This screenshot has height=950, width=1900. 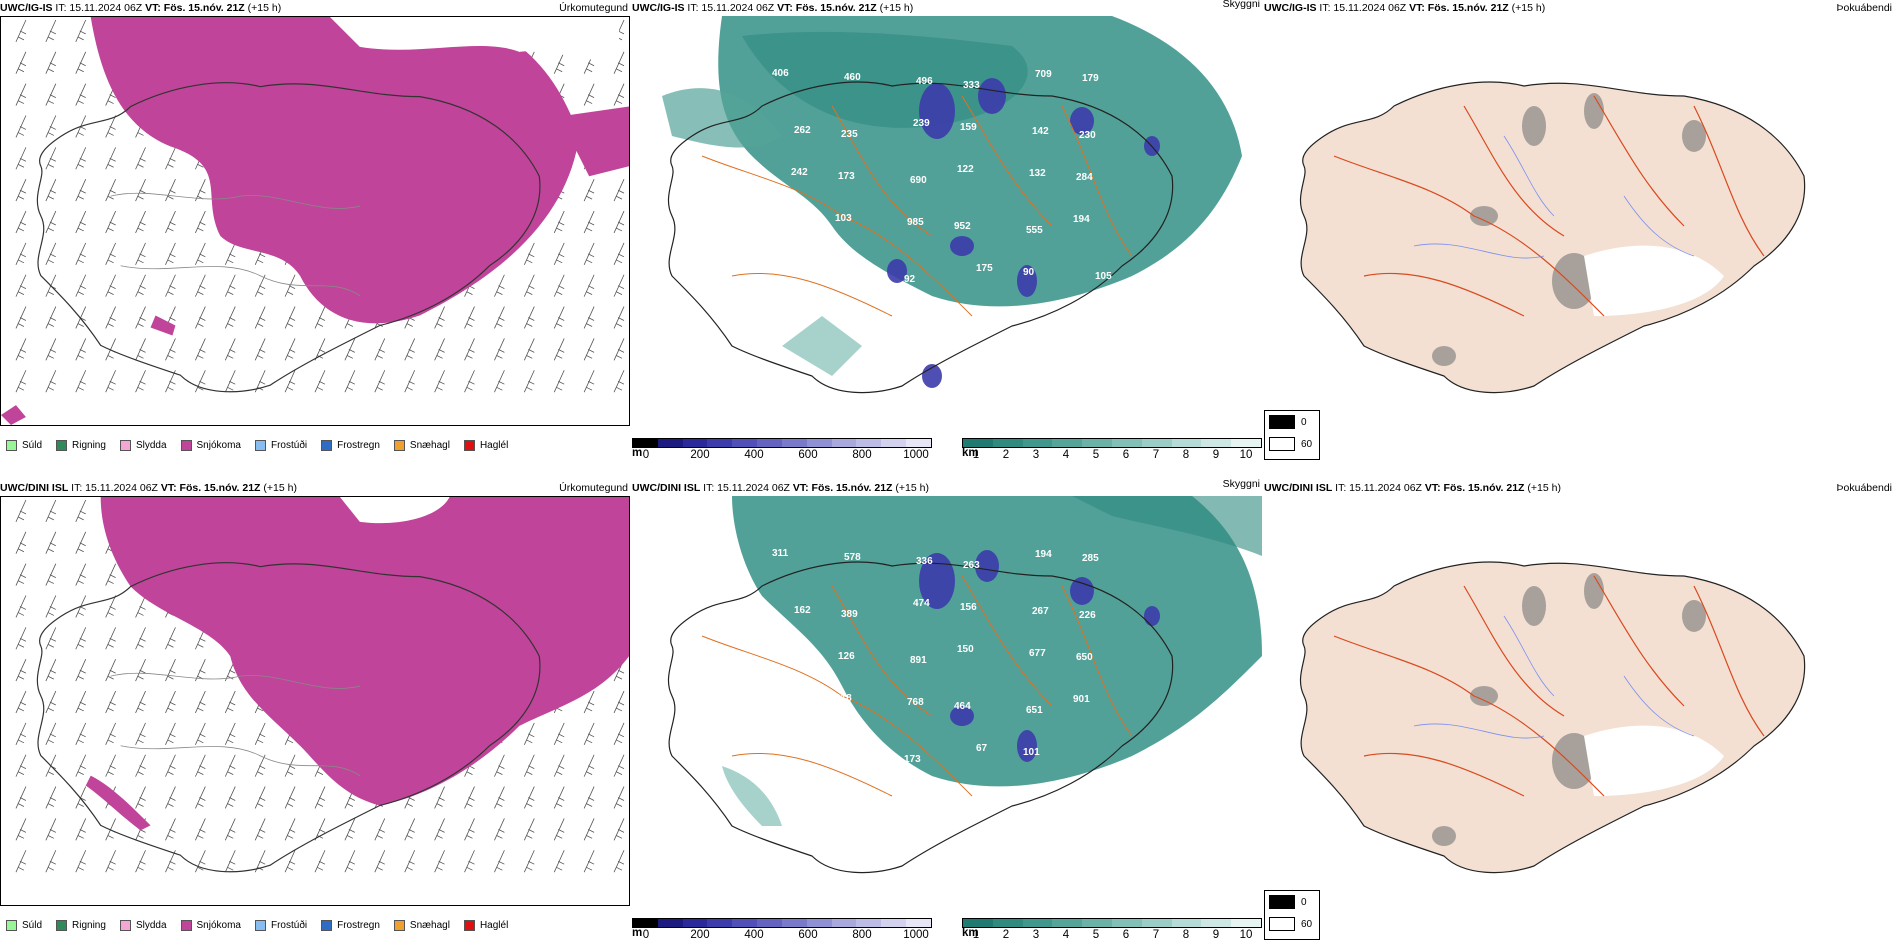 I want to click on scale-tick-label: 5, so click(x=1096, y=935).